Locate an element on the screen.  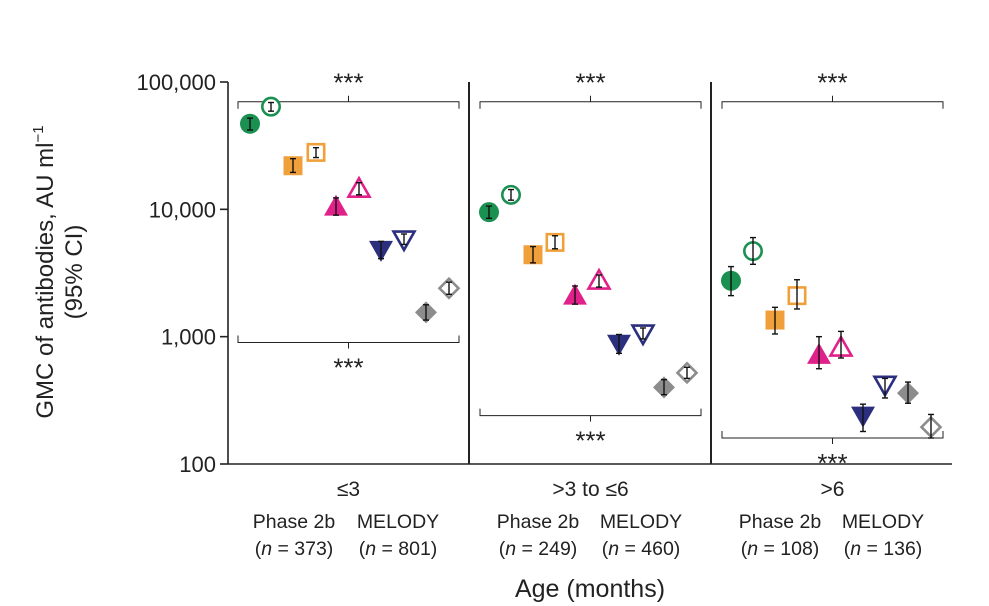
age-group-label: >6 is located at coordinates (833, 489).